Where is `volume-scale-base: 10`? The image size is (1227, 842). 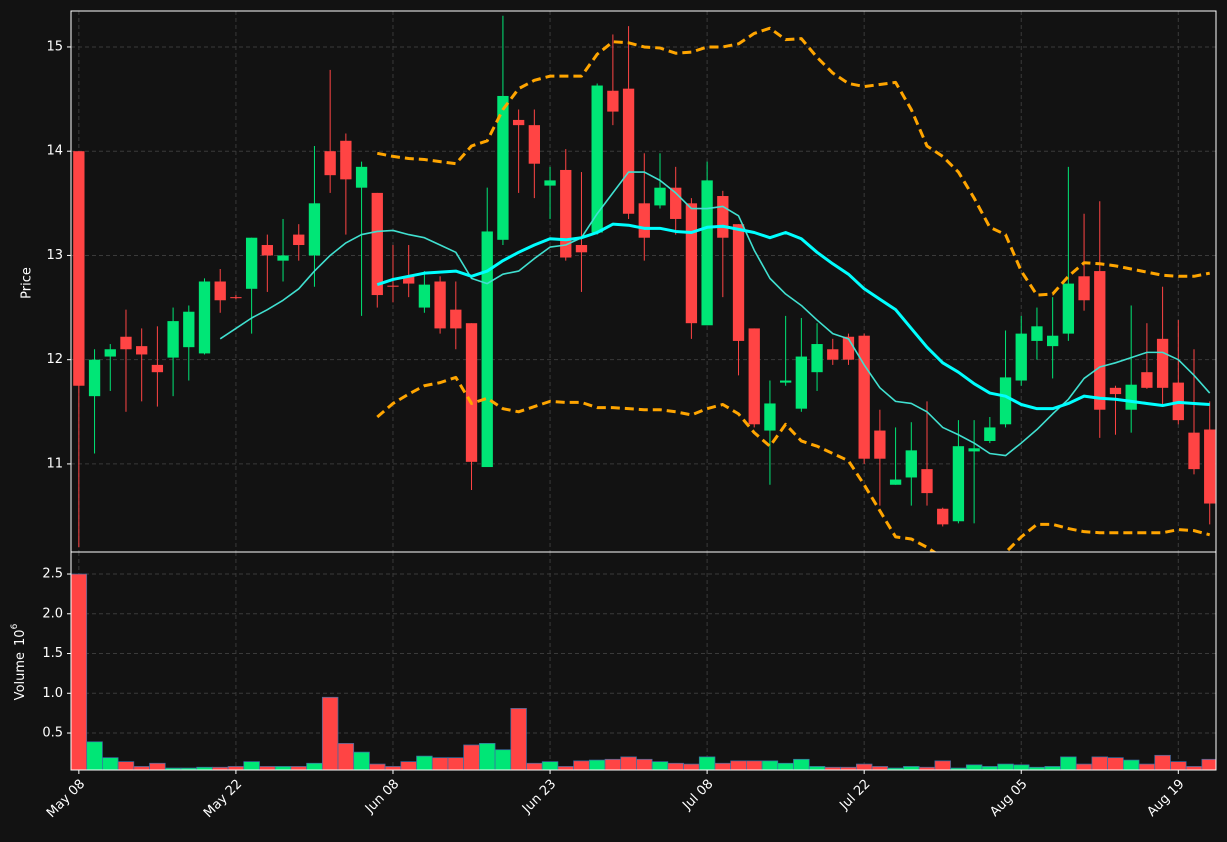 volume-scale-base: 10 is located at coordinates (20, 637).